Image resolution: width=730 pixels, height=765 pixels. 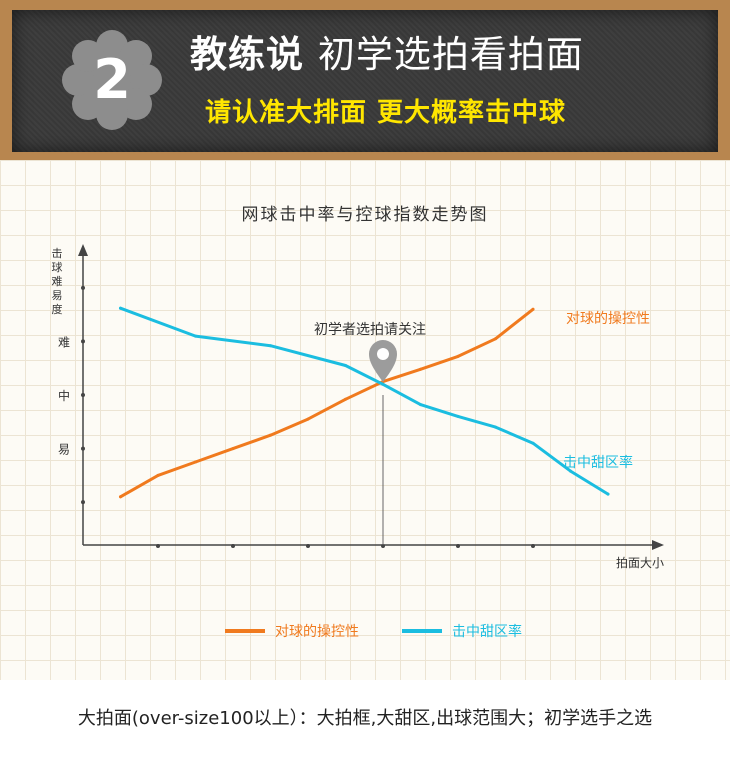 I want to click on x-axis-label: 拍面大小, so click(x=640, y=562).